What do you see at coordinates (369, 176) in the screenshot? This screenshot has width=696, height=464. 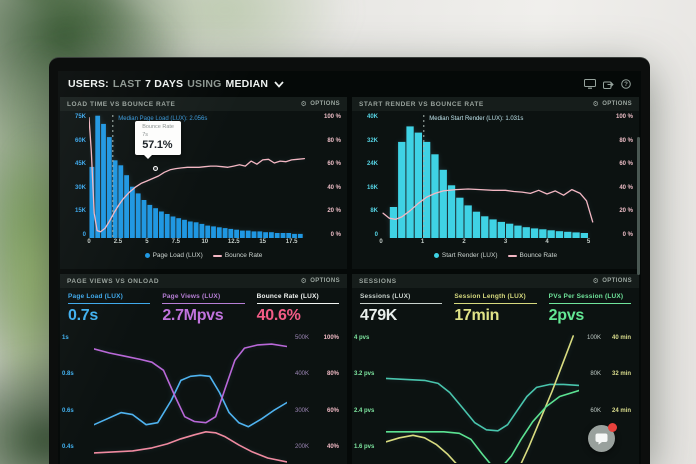 I see `y-axis-left: 40K 32K 24K 16K 8K 0` at bounding box center [369, 176].